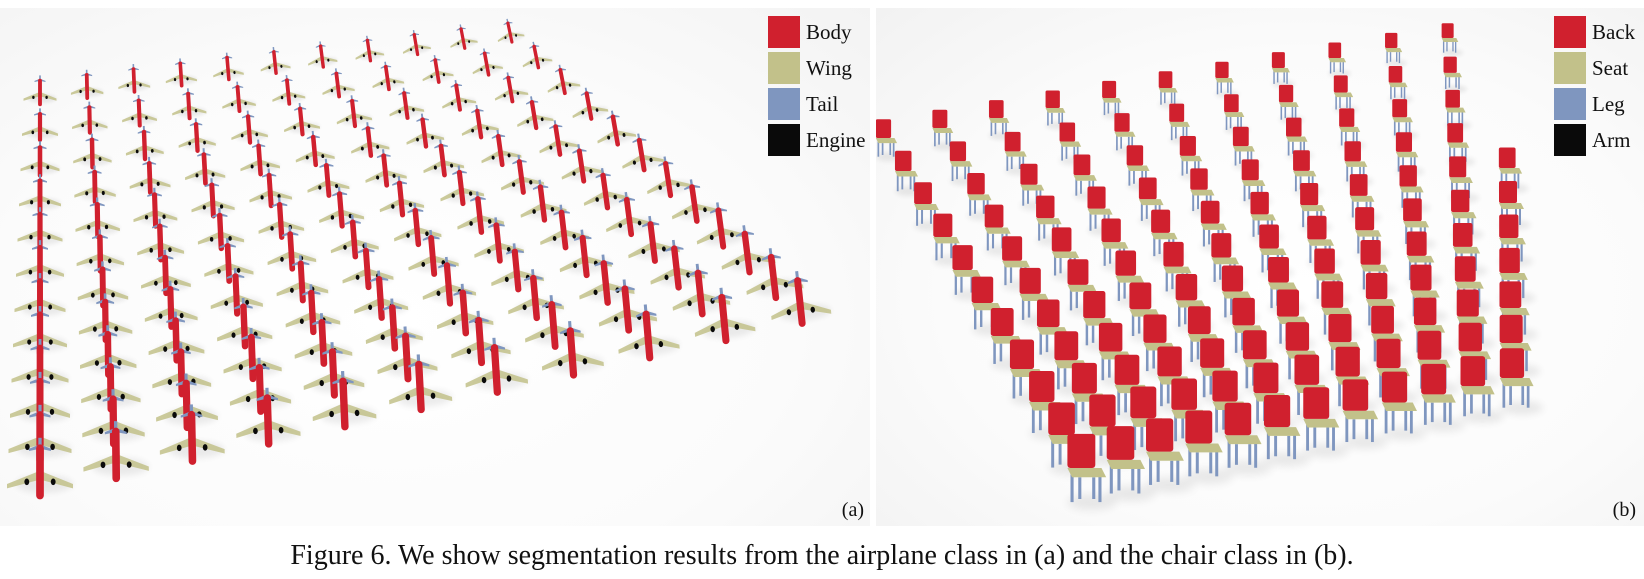  What do you see at coordinates (829, 67) in the screenshot?
I see `legend-label-wing: Wing` at bounding box center [829, 67].